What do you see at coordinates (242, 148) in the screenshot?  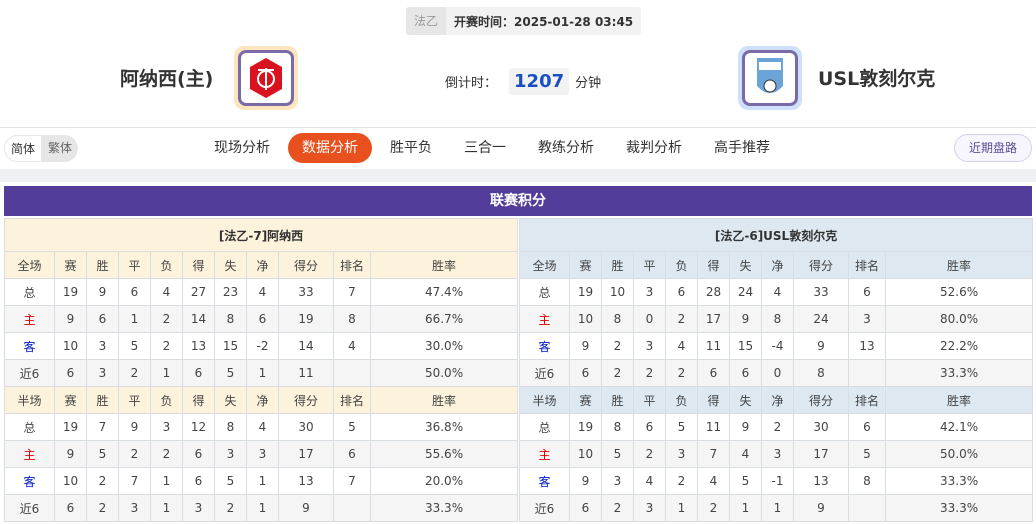 I see `tab-0: 现场分析` at bounding box center [242, 148].